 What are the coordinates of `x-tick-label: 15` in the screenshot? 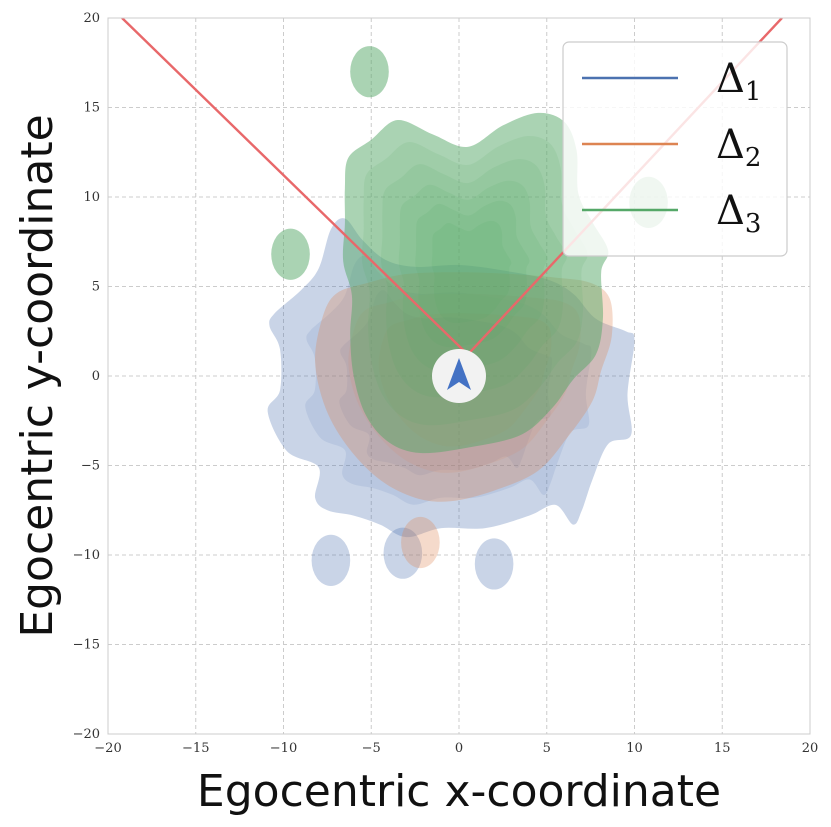 It's located at (722, 748).